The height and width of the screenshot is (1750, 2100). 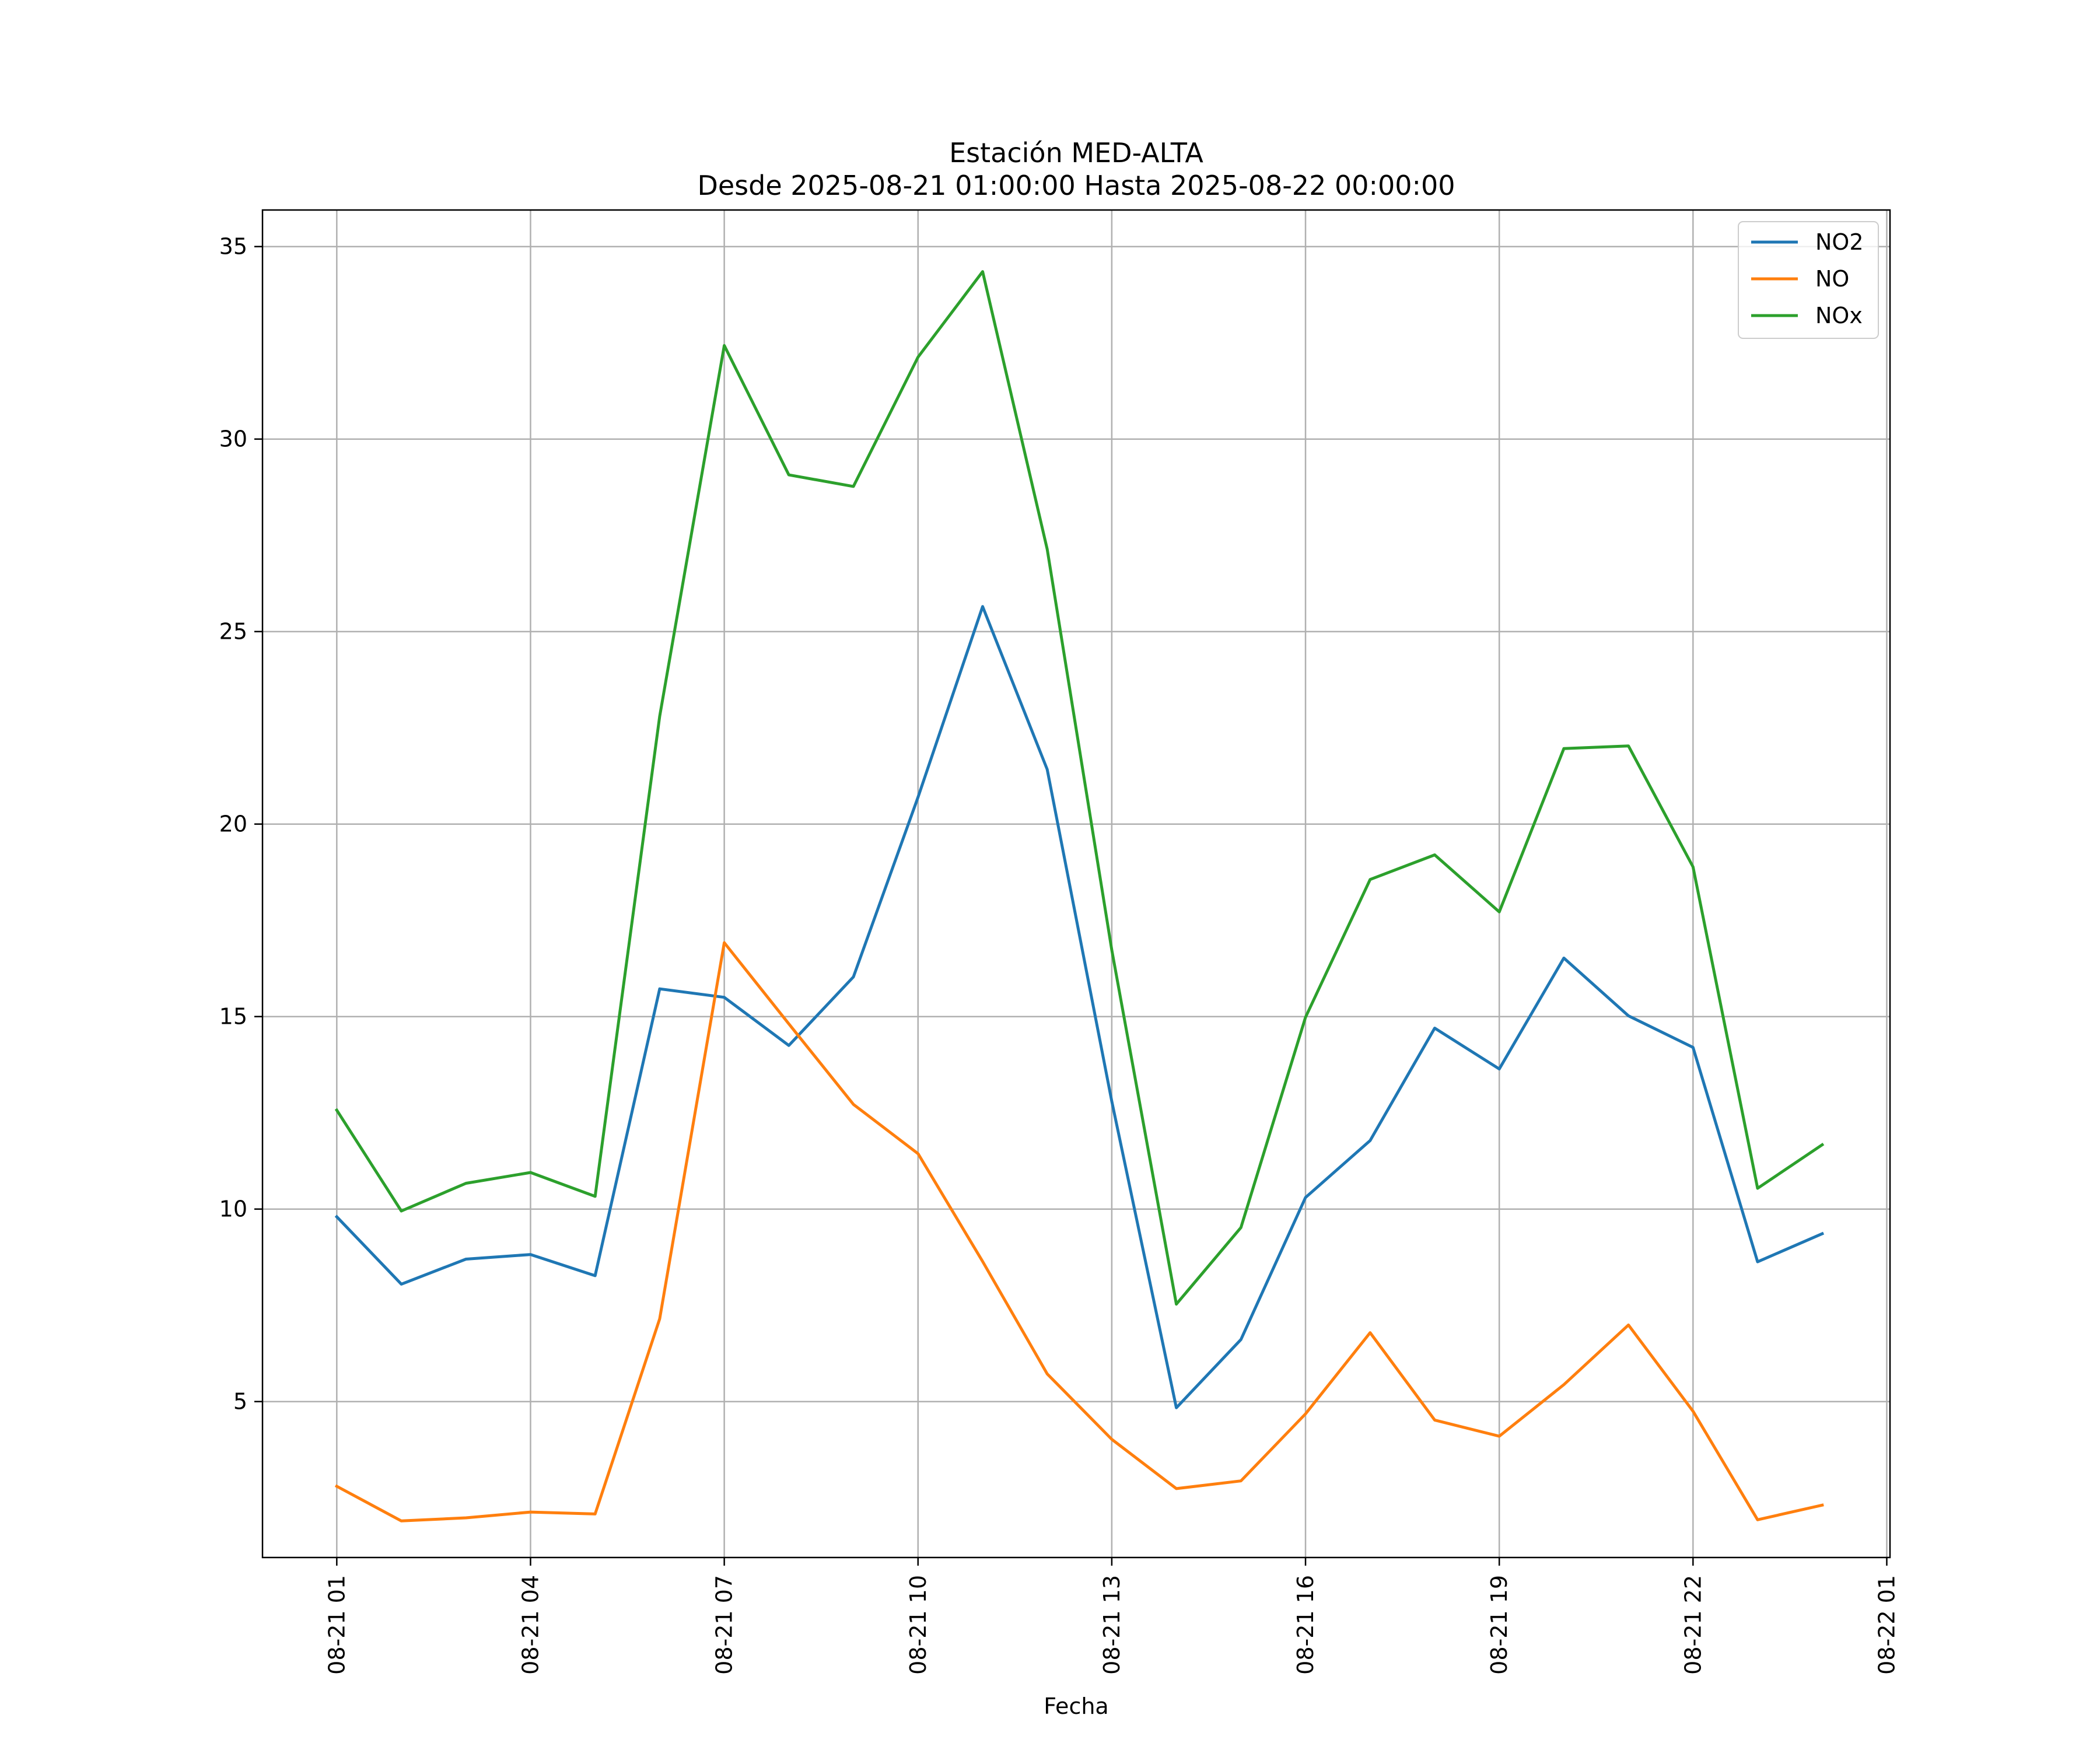 I want to click on chart-title: Estación MED-ALTA, so click(x=1076, y=153).